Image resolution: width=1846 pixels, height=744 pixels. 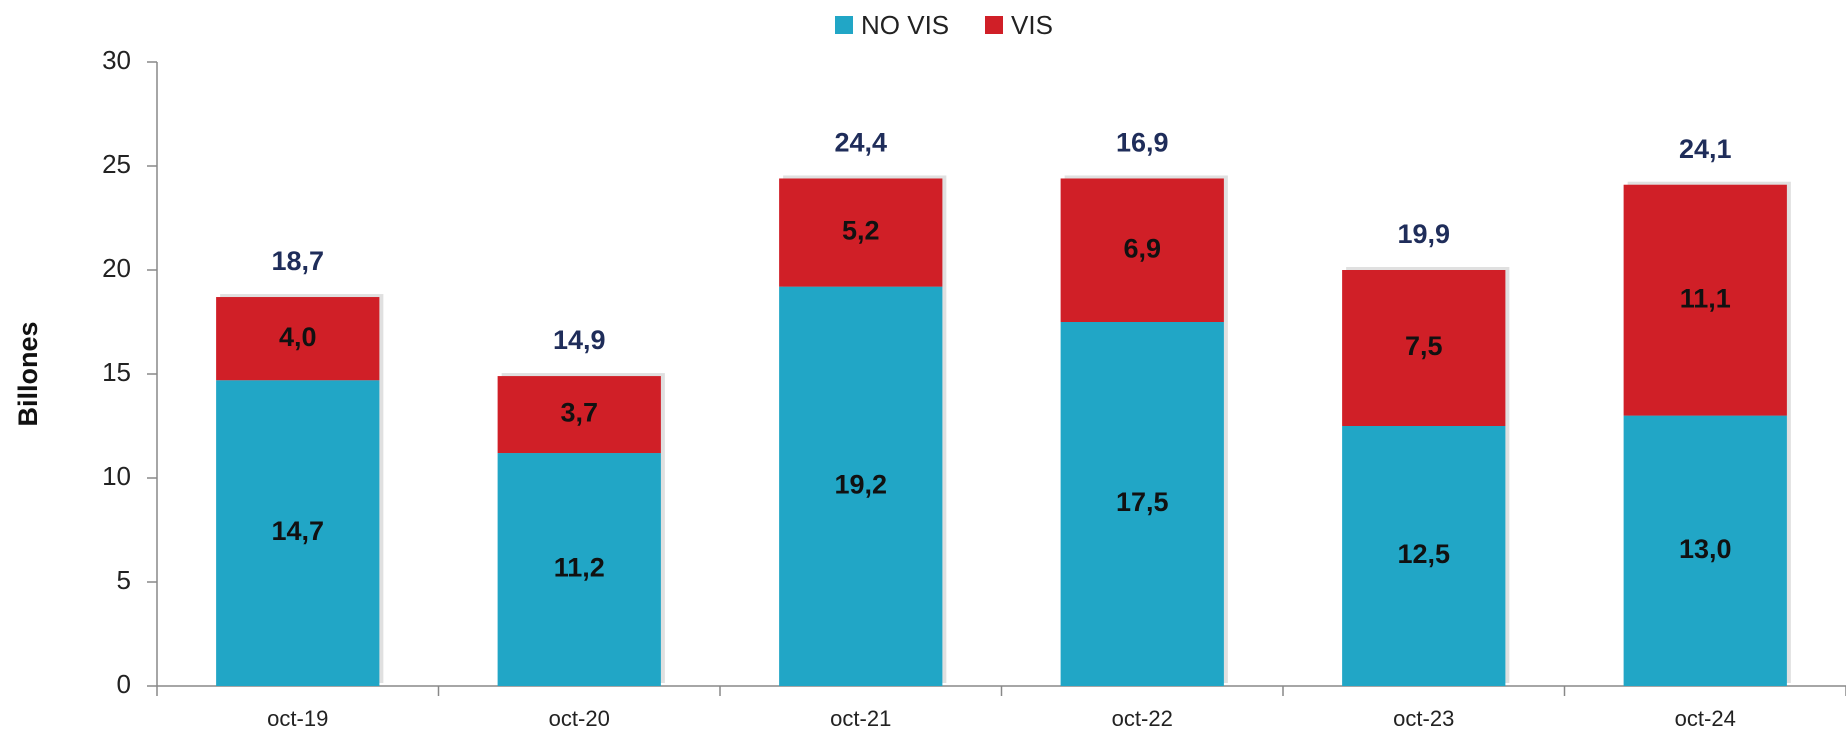 I want to click on y-tick-label: 0, so click(x=124, y=684).